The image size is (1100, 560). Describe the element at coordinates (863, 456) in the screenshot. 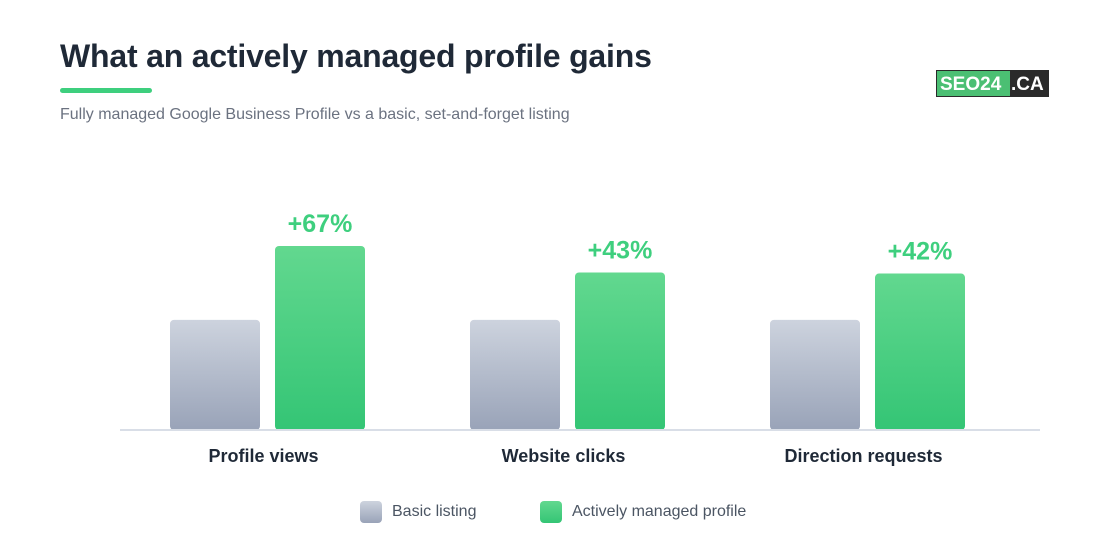

I see `category-label-3: Direction requests` at that location.